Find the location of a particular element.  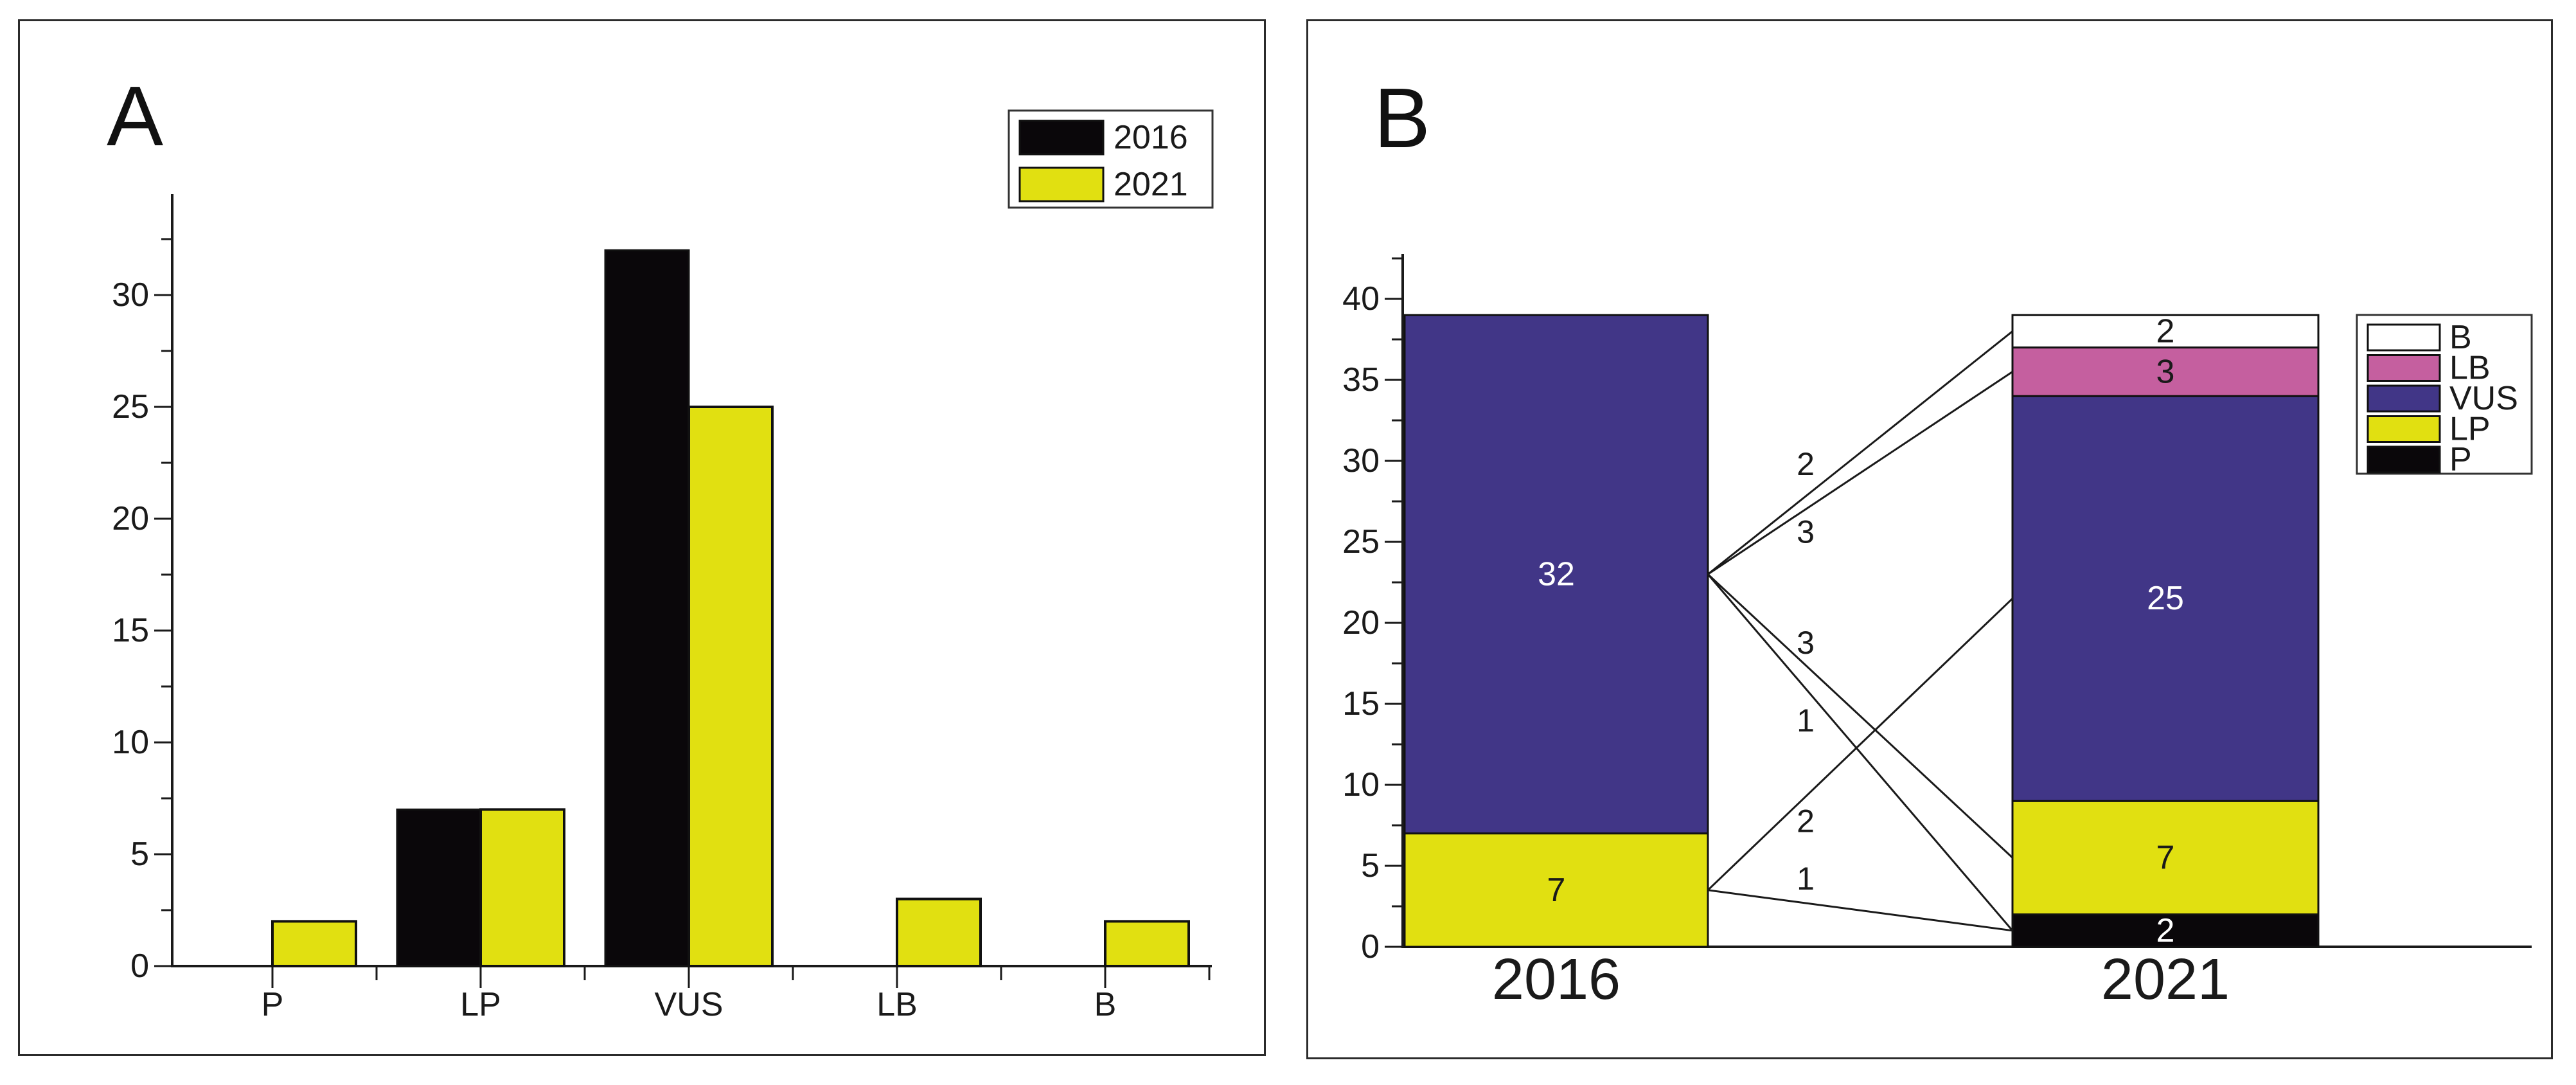

segment-2021-LP is located at coordinates (2166, 858).